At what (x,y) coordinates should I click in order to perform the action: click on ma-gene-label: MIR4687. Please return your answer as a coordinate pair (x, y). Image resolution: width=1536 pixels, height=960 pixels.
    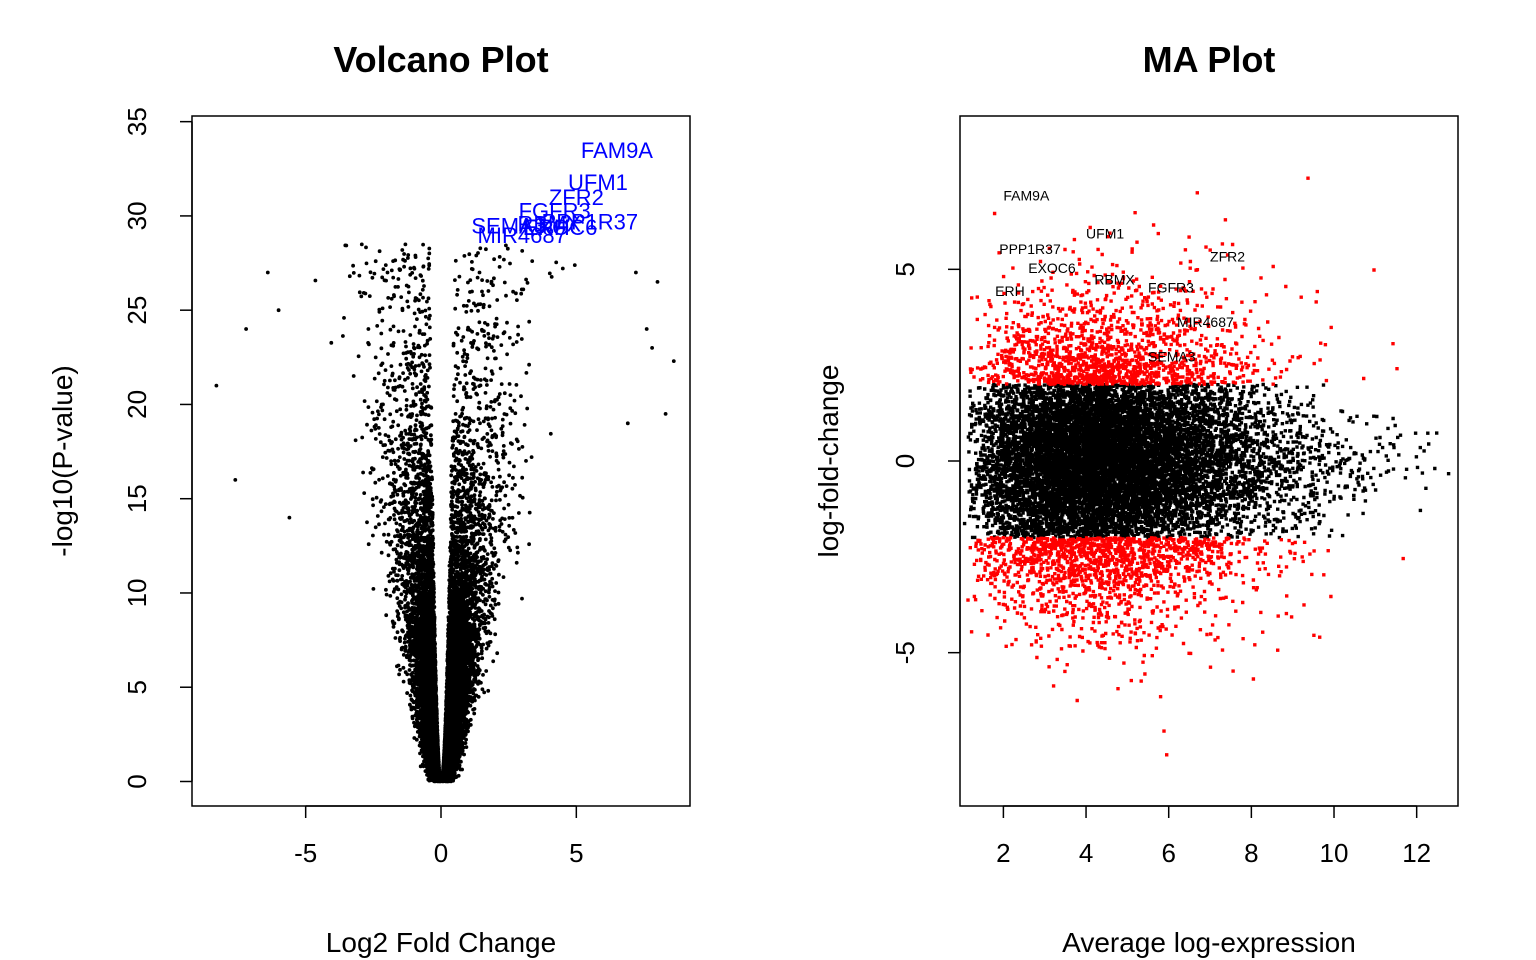
    Looking at the image, I should click on (1205, 322).